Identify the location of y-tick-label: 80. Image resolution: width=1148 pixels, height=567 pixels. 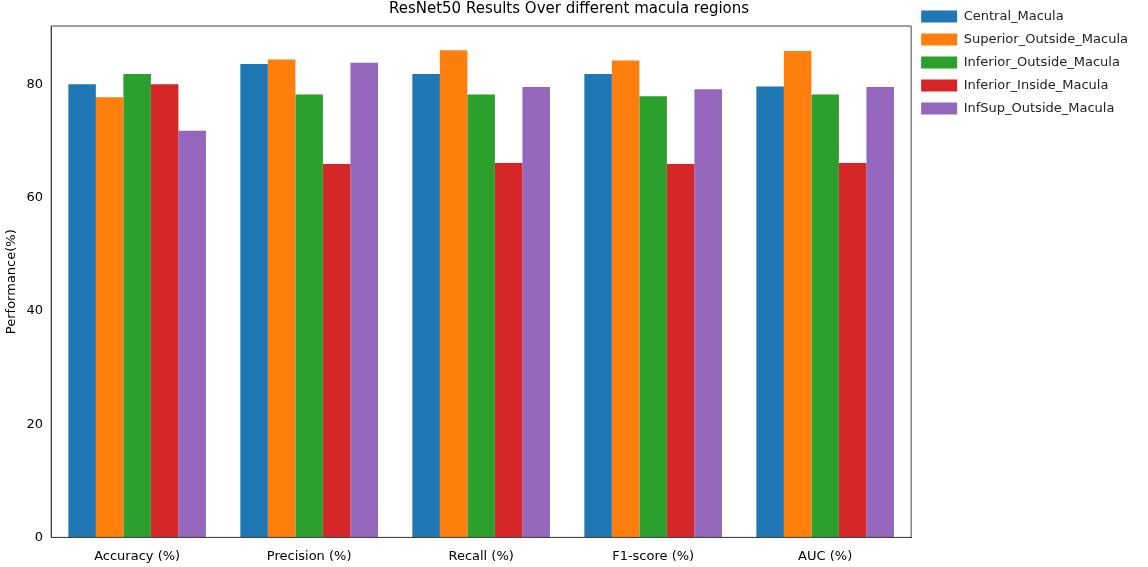
(35, 84).